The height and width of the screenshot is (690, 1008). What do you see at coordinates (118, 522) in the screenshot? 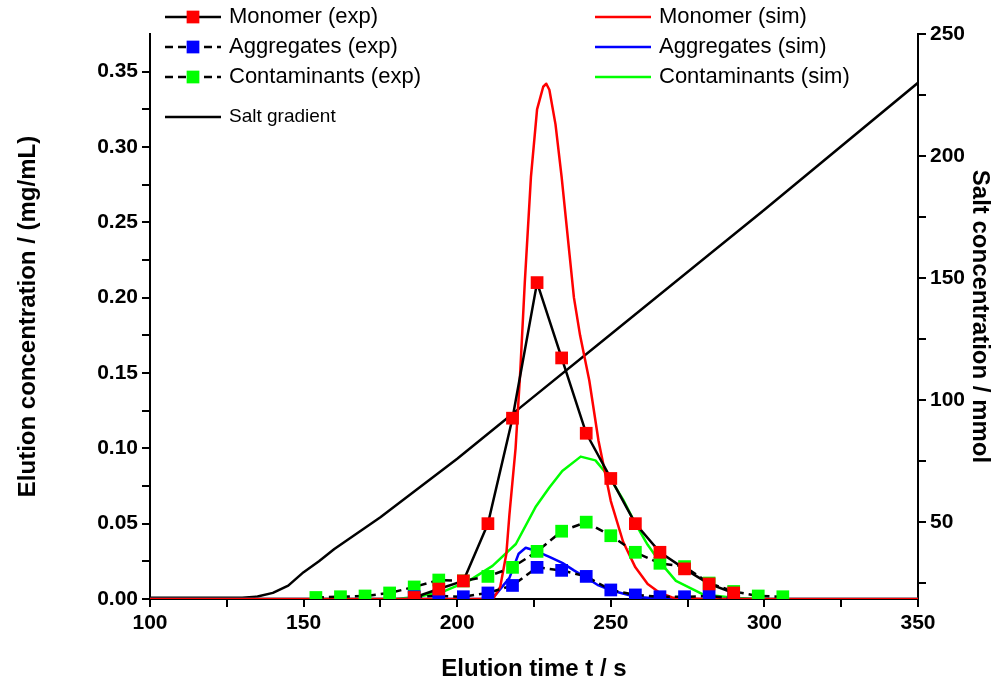
I see `y-tick-label: 0.05` at bounding box center [118, 522].